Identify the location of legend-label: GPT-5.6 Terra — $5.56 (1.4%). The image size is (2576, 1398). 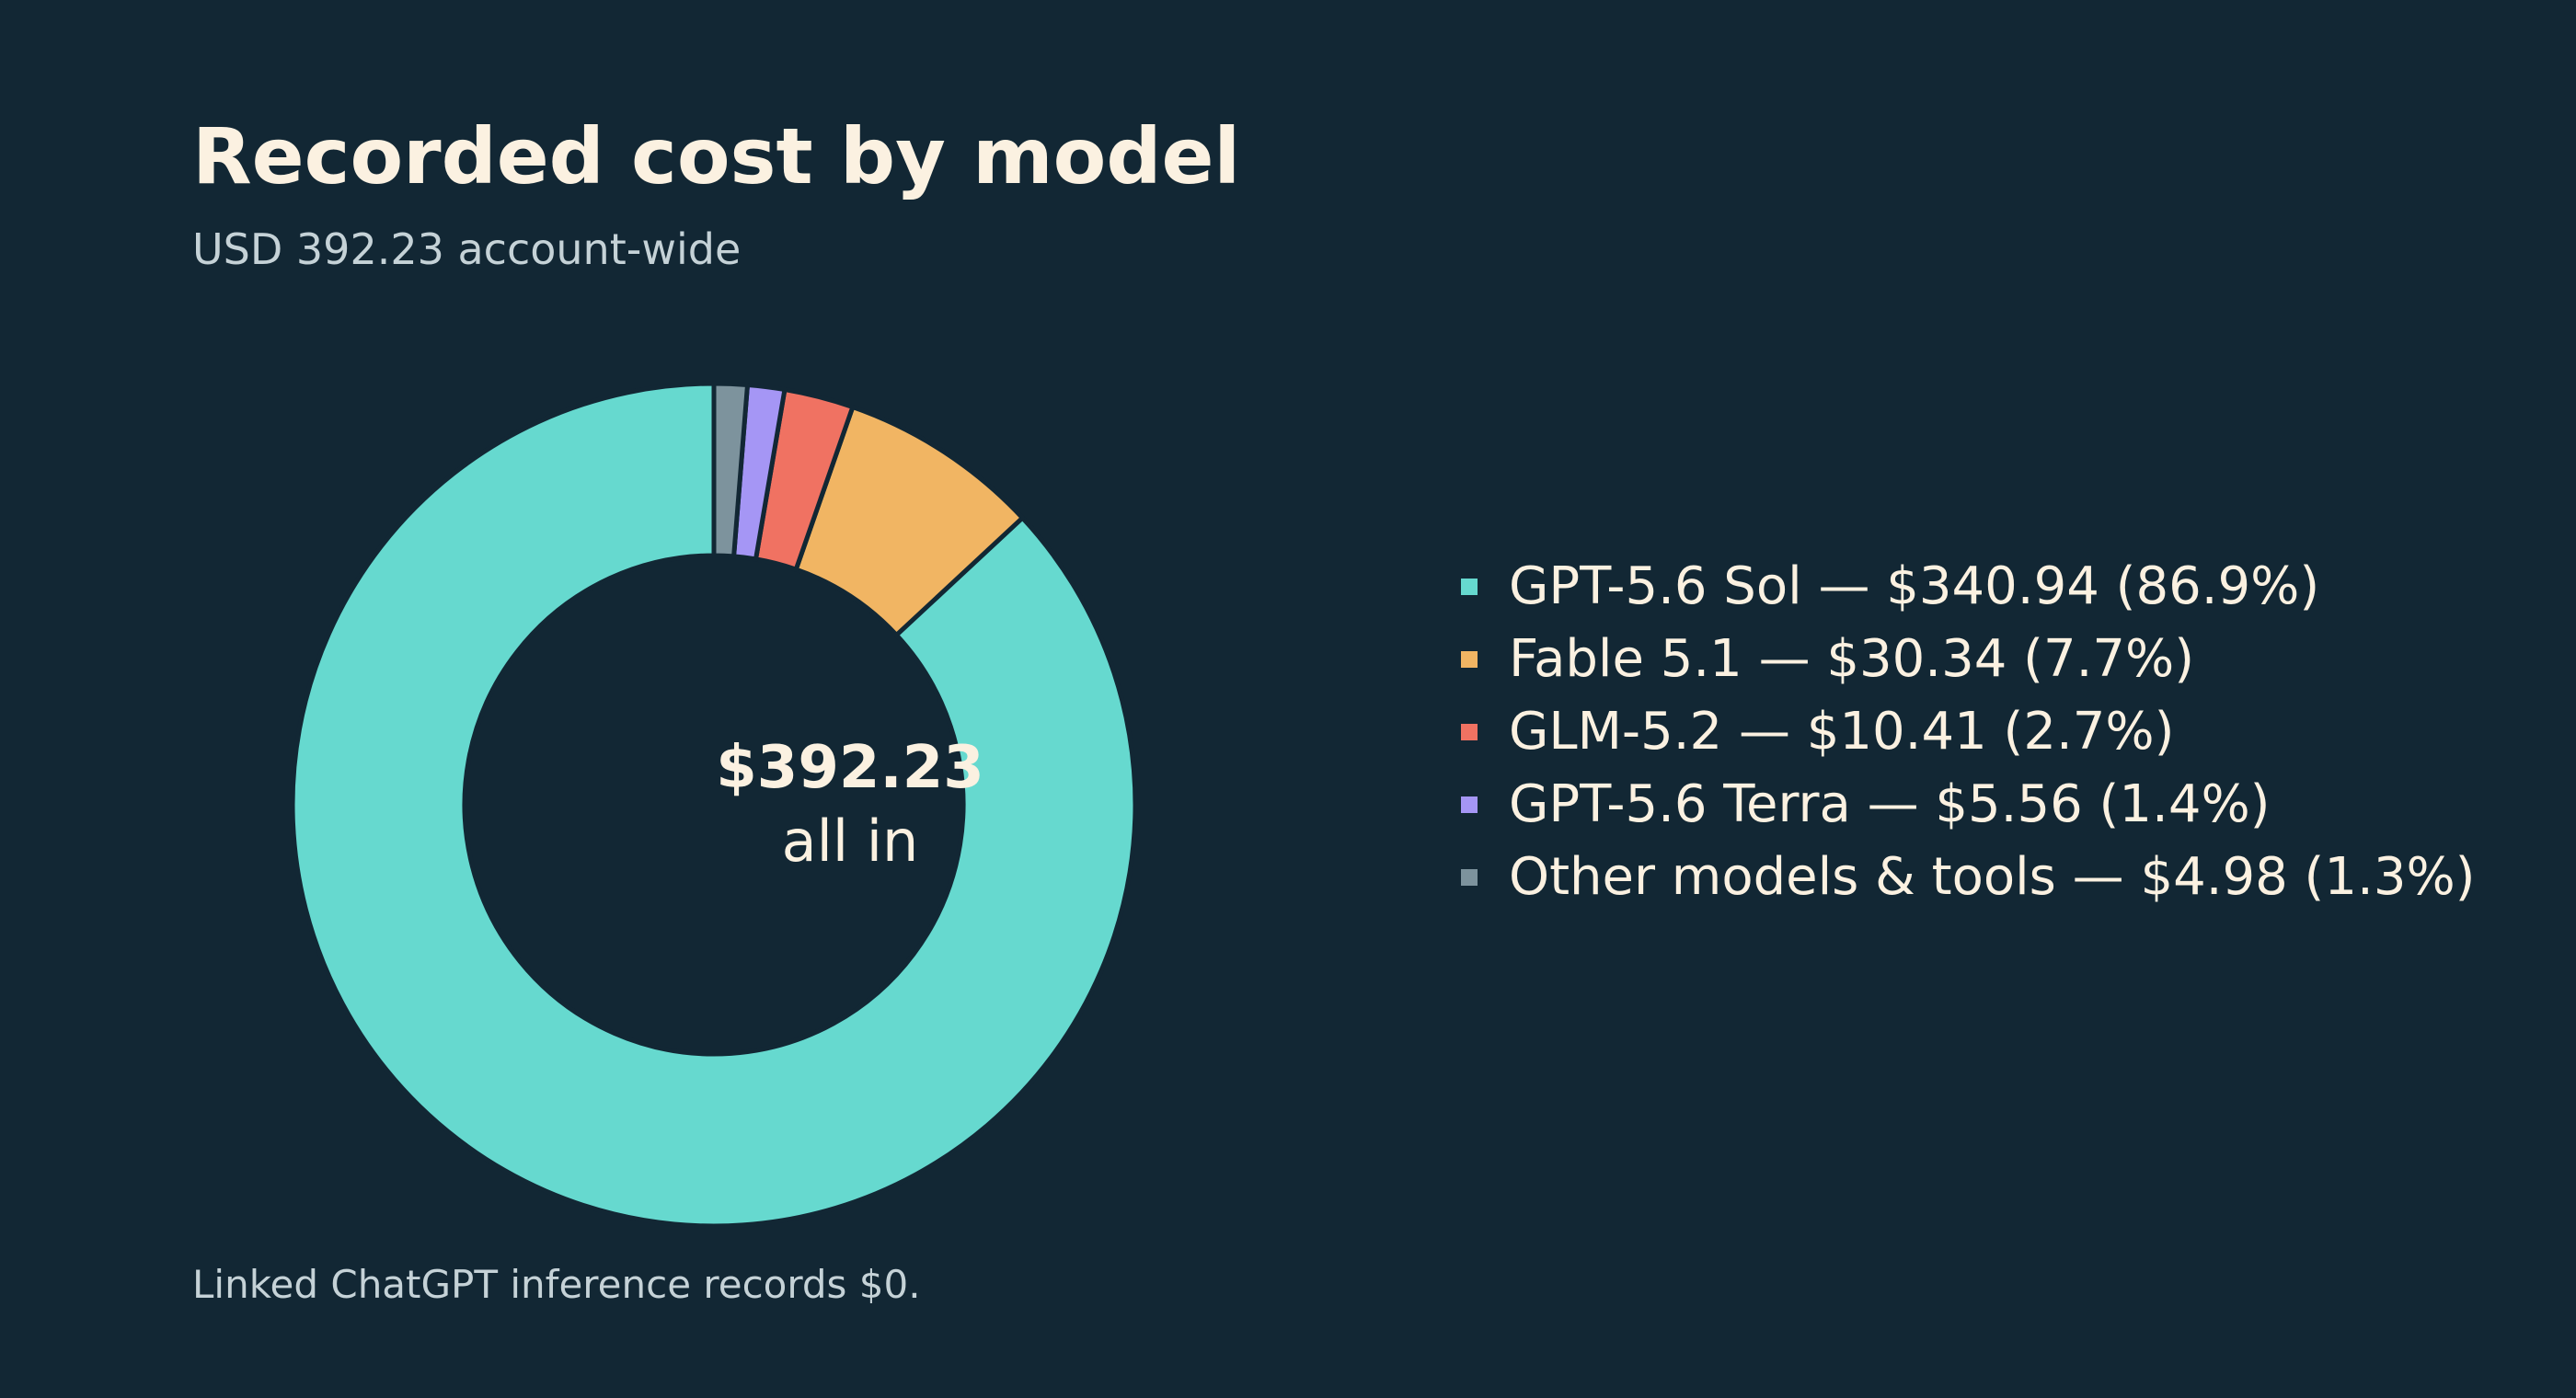
(1890, 803).